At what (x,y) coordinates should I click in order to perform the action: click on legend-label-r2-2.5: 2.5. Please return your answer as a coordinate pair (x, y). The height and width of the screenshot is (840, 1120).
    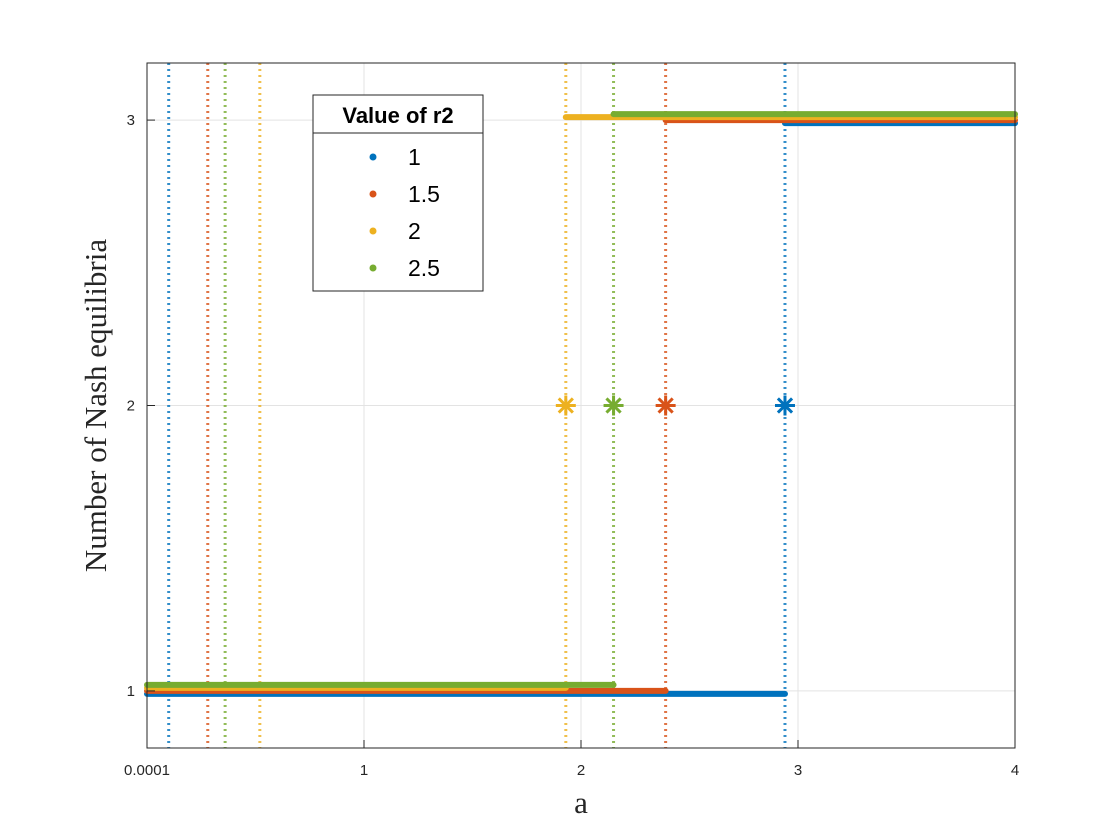
    Looking at the image, I should click on (424, 268).